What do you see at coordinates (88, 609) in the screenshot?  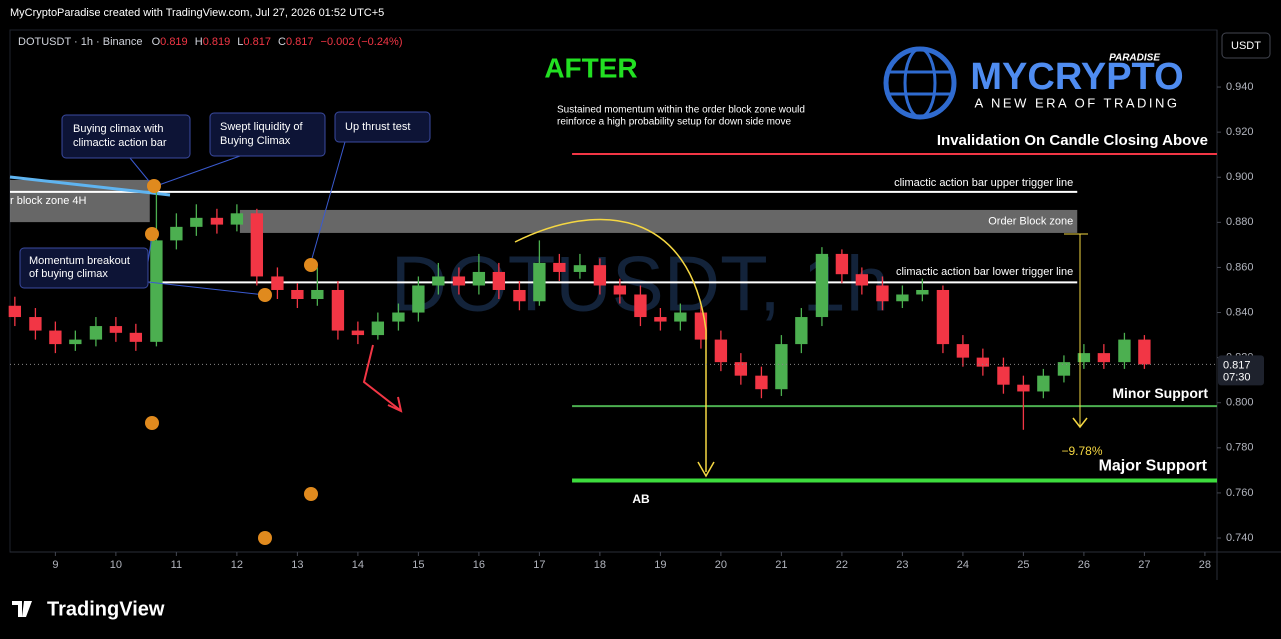 I see `footer: TradingView` at bounding box center [88, 609].